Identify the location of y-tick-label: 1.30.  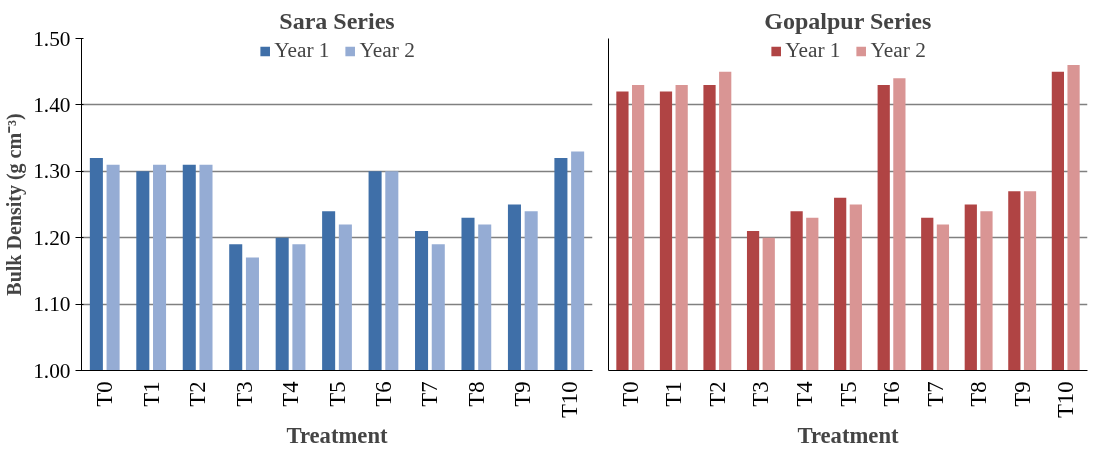
(52, 171).